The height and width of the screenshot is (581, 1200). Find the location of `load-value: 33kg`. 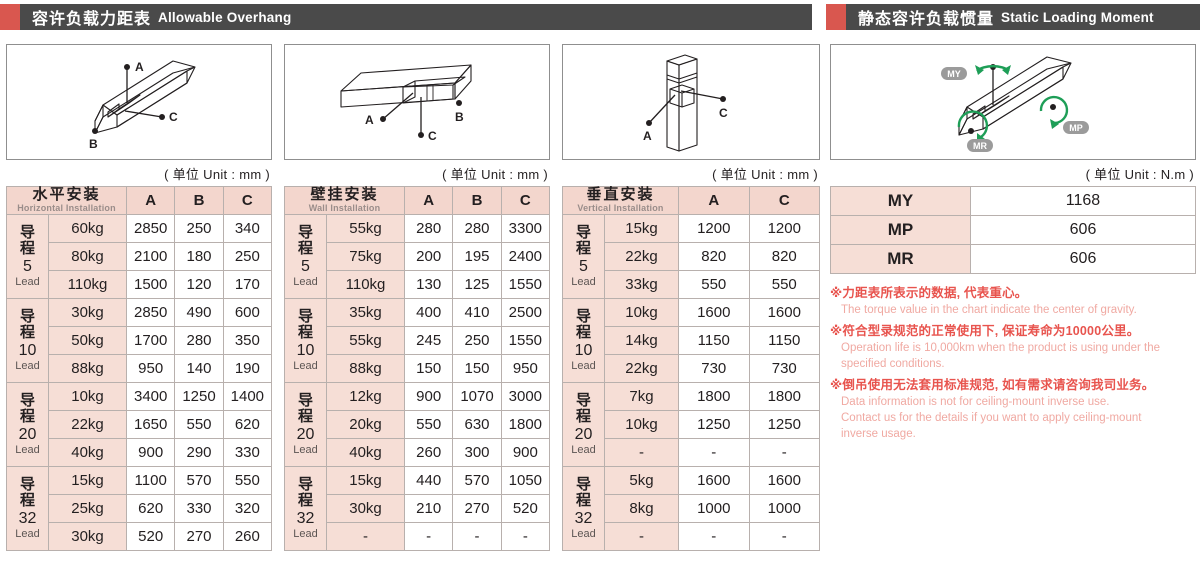

load-value: 33kg is located at coordinates (641, 284).